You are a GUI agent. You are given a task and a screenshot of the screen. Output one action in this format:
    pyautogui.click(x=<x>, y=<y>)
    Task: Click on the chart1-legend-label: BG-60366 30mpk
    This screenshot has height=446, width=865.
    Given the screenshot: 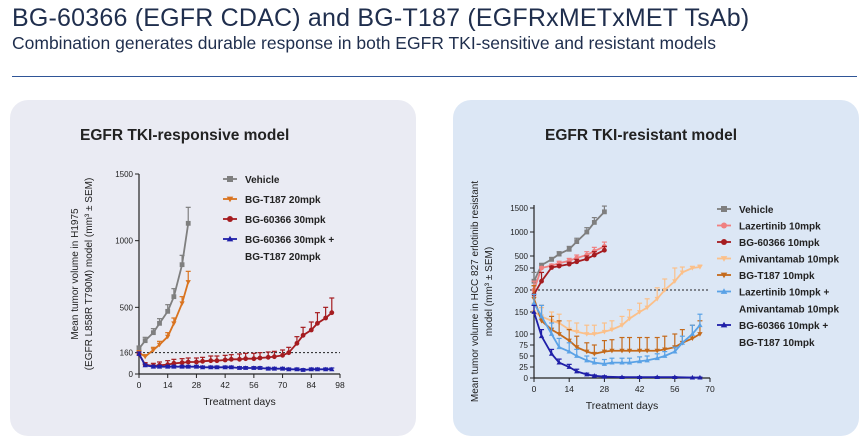 What is the action you would take?
    pyautogui.click(x=285, y=220)
    